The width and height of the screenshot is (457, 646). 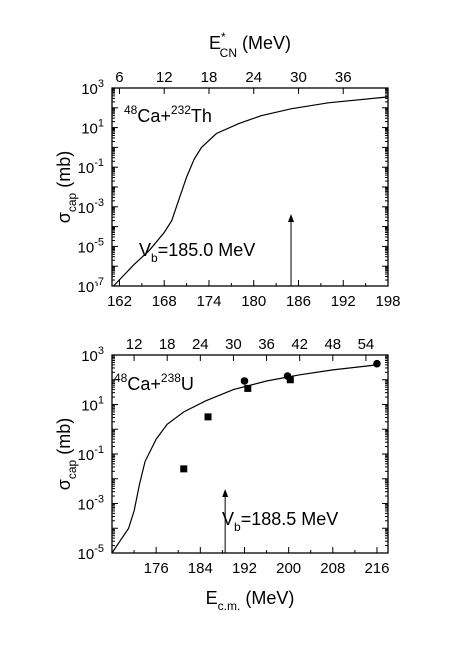 What do you see at coordinates (366, 344) in the screenshot?
I see `top-tick-label: 54` at bounding box center [366, 344].